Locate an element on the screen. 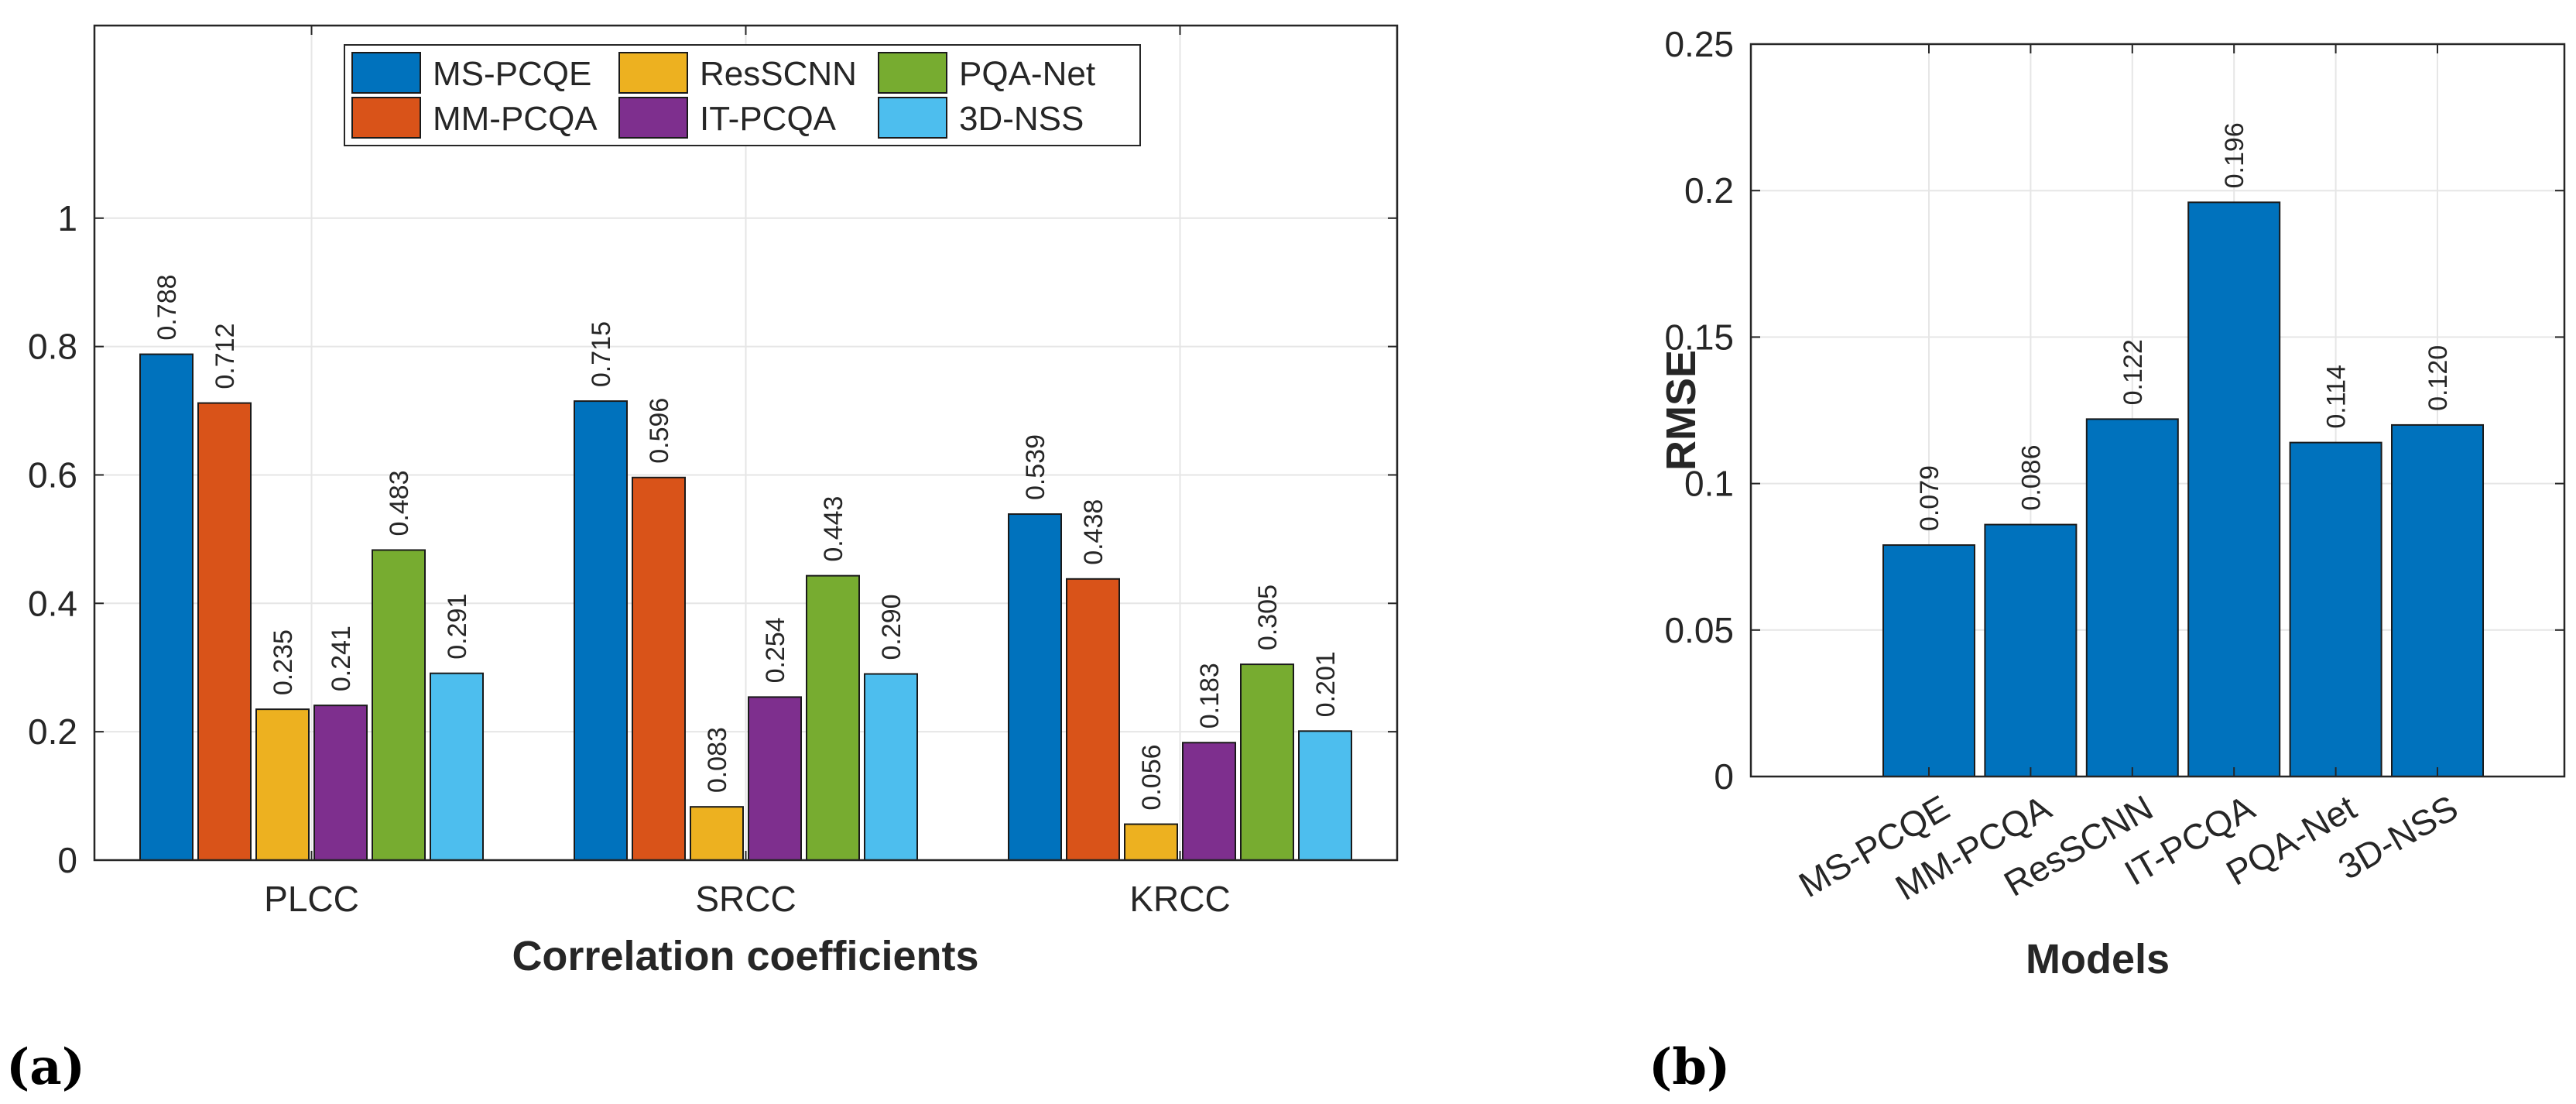  data-label: 0.235 is located at coordinates (283, 662).